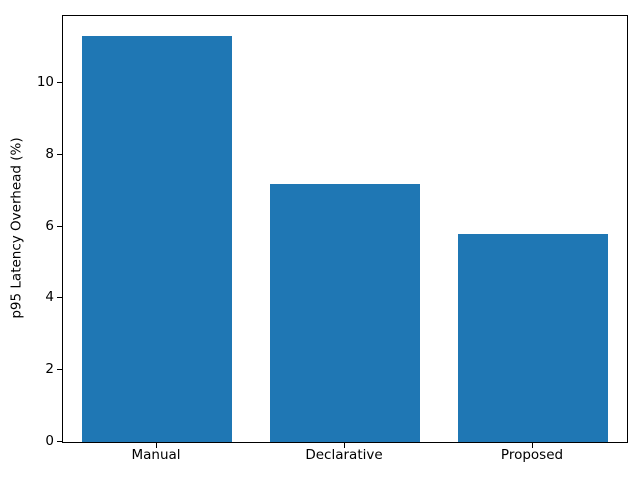 Image resolution: width=640 pixels, height=480 pixels. I want to click on x-tick-label-declarative: Declarative, so click(344, 455).